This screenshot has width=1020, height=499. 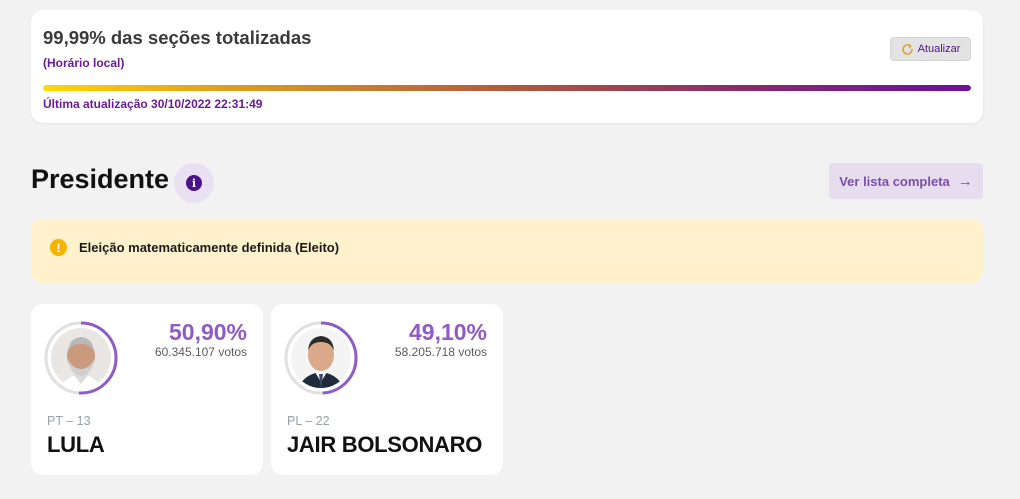 What do you see at coordinates (447, 332) in the screenshot?
I see `candidate-percentage: 49,10%` at bounding box center [447, 332].